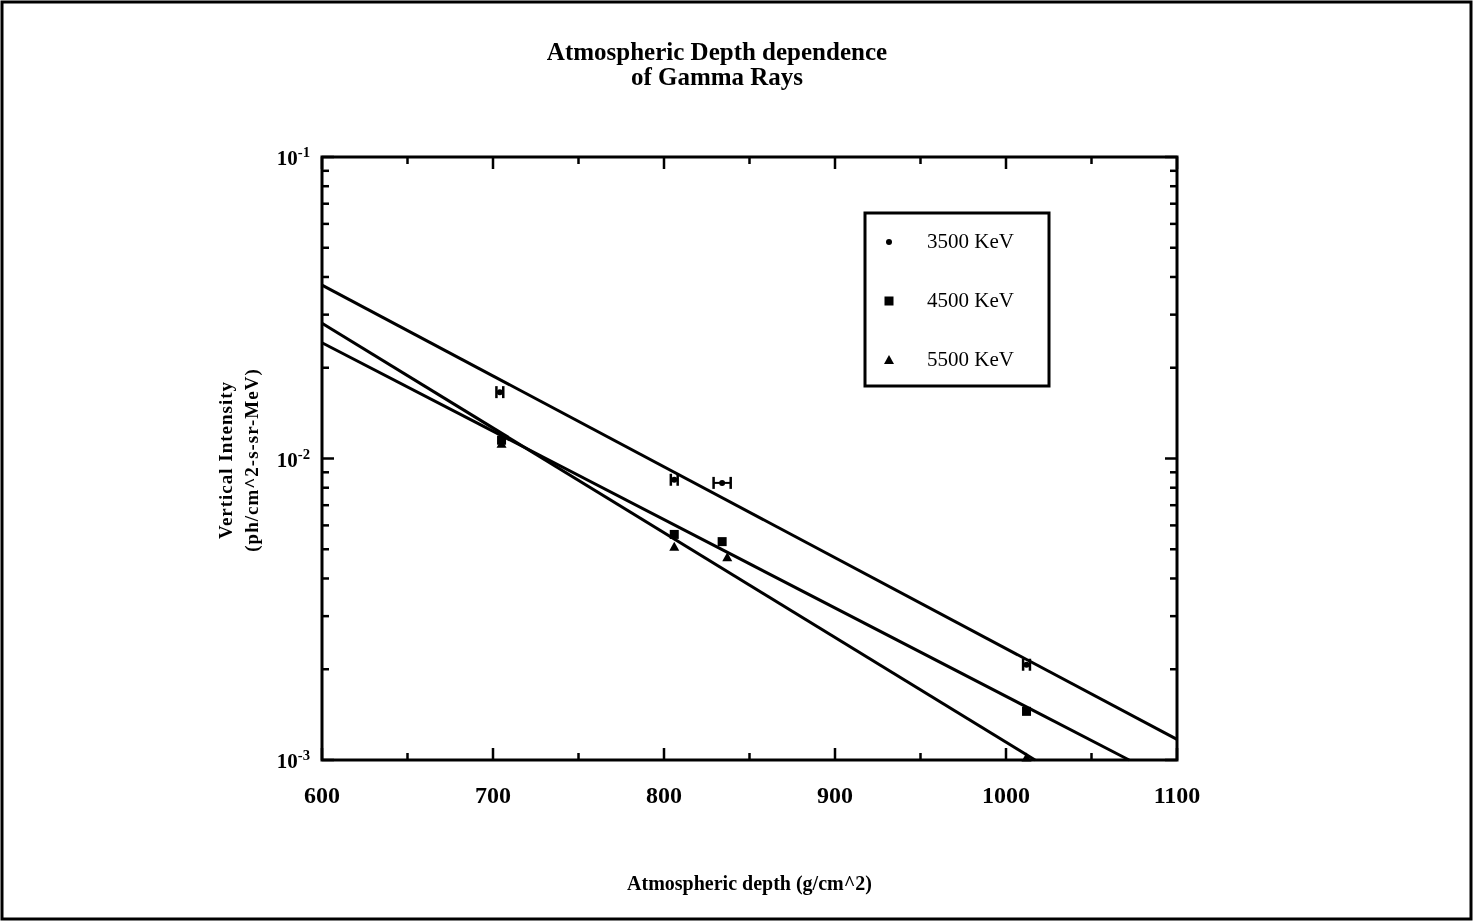 This screenshot has width=1473, height=921. What do you see at coordinates (293, 760) in the screenshot?
I see `y-tick-label: 10$^{-3}$` at bounding box center [293, 760].